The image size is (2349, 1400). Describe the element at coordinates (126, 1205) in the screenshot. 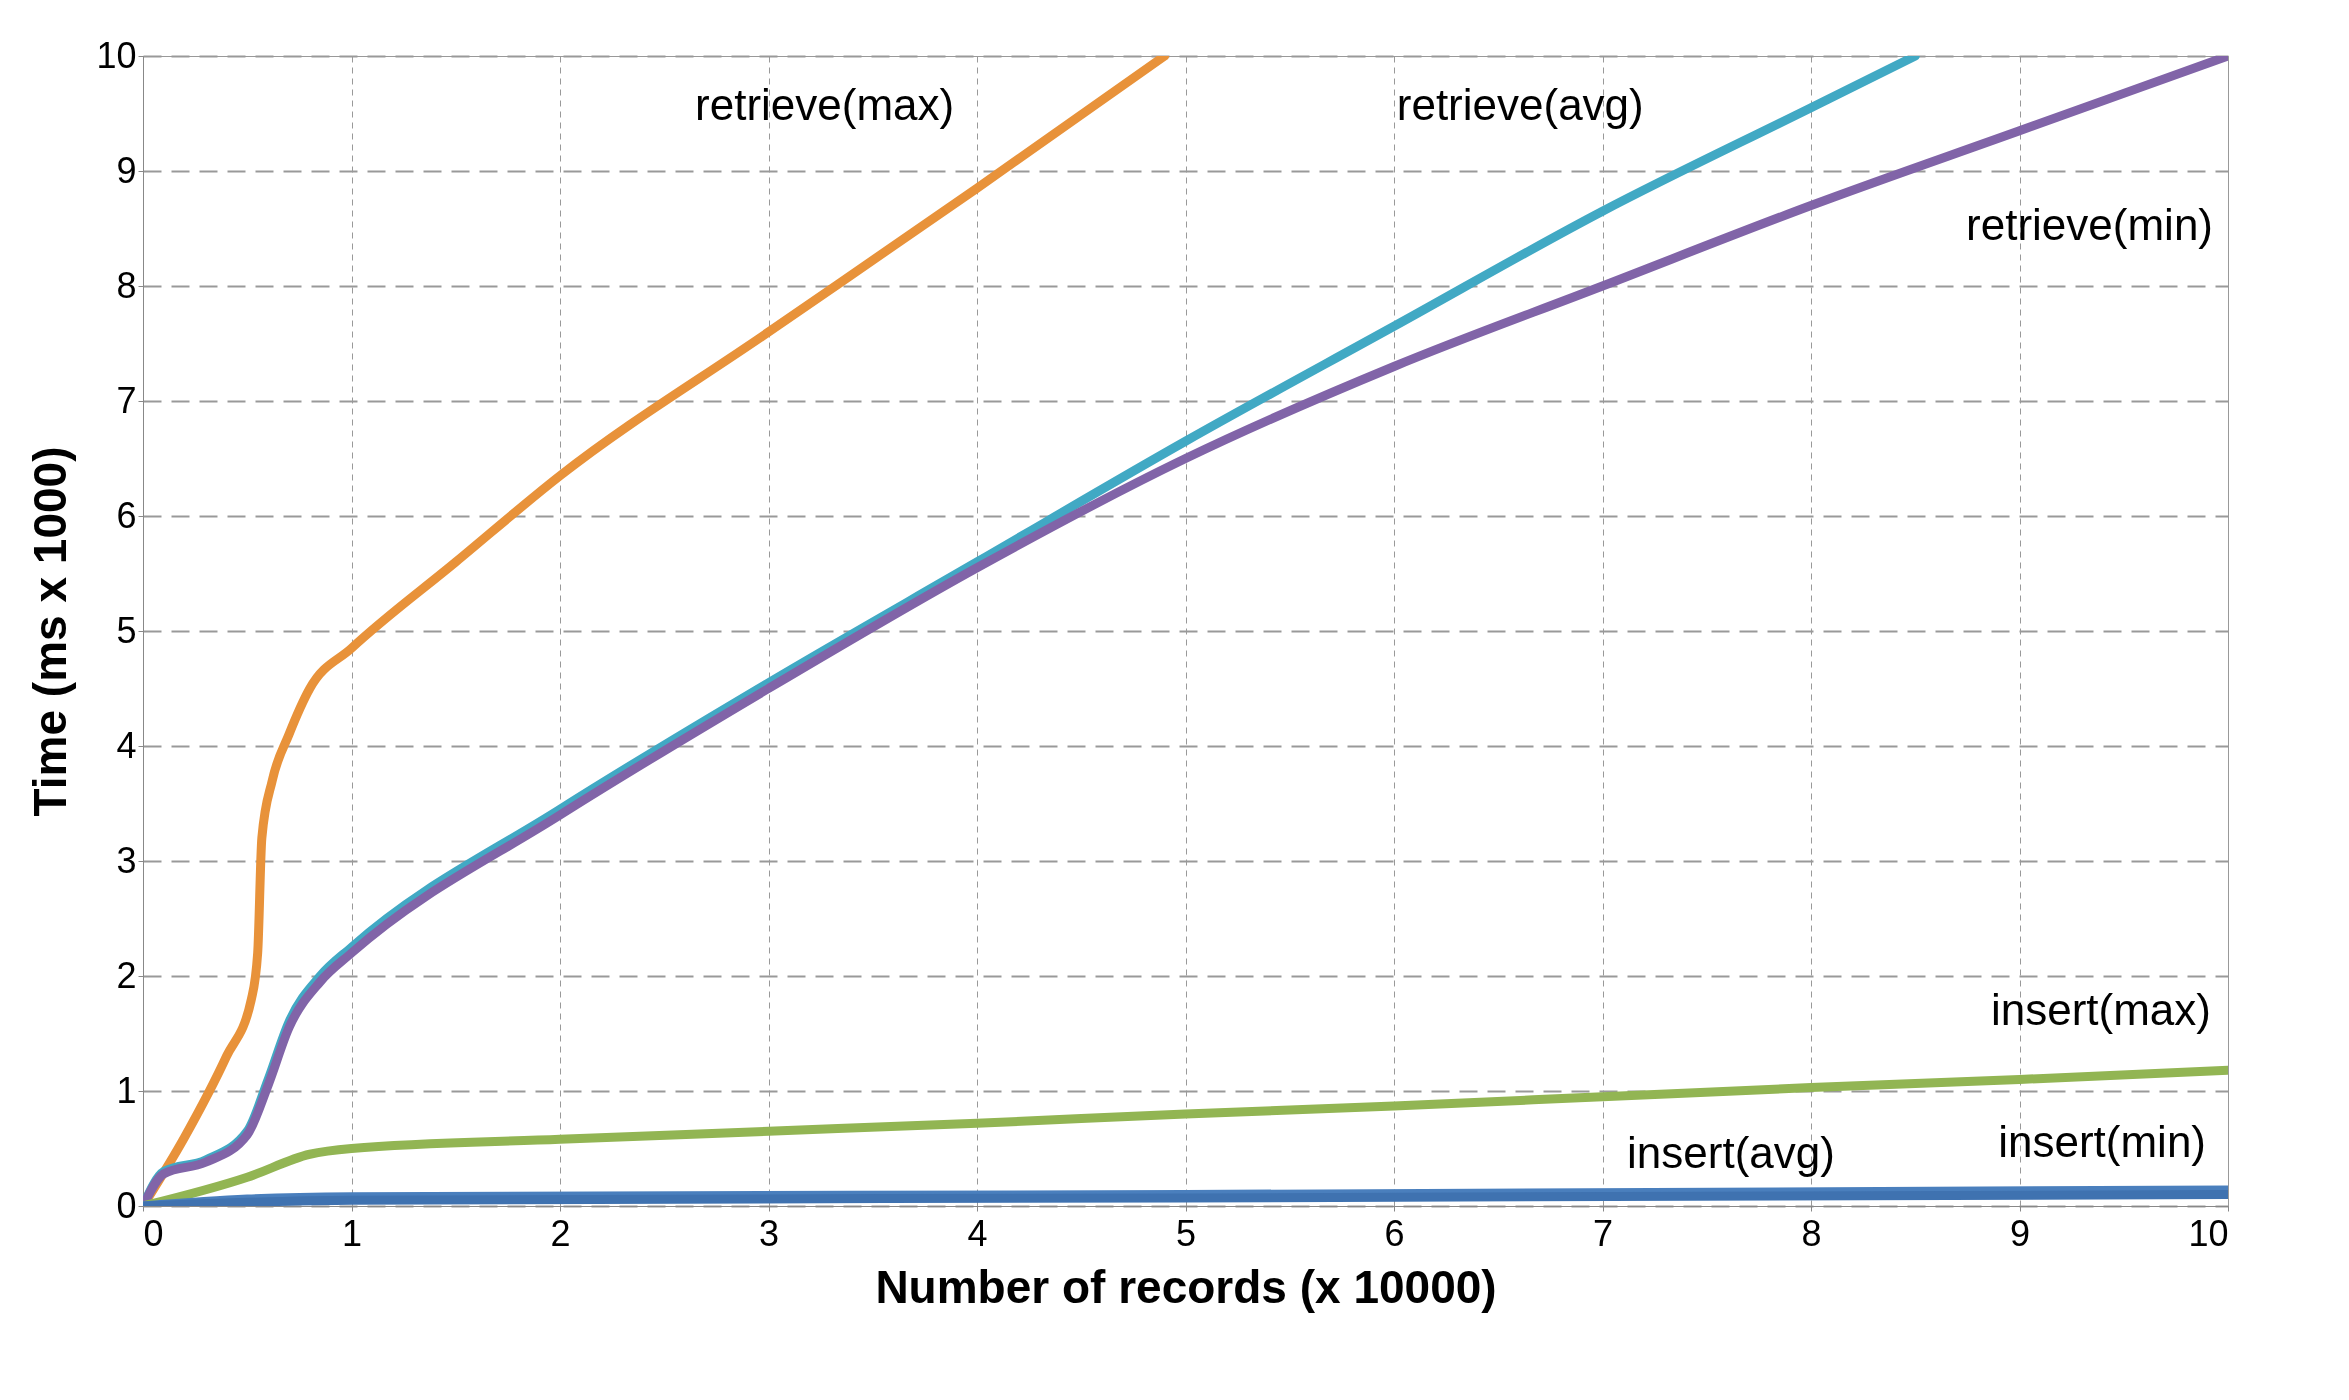

I see `y-tick-label: 0` at that location.